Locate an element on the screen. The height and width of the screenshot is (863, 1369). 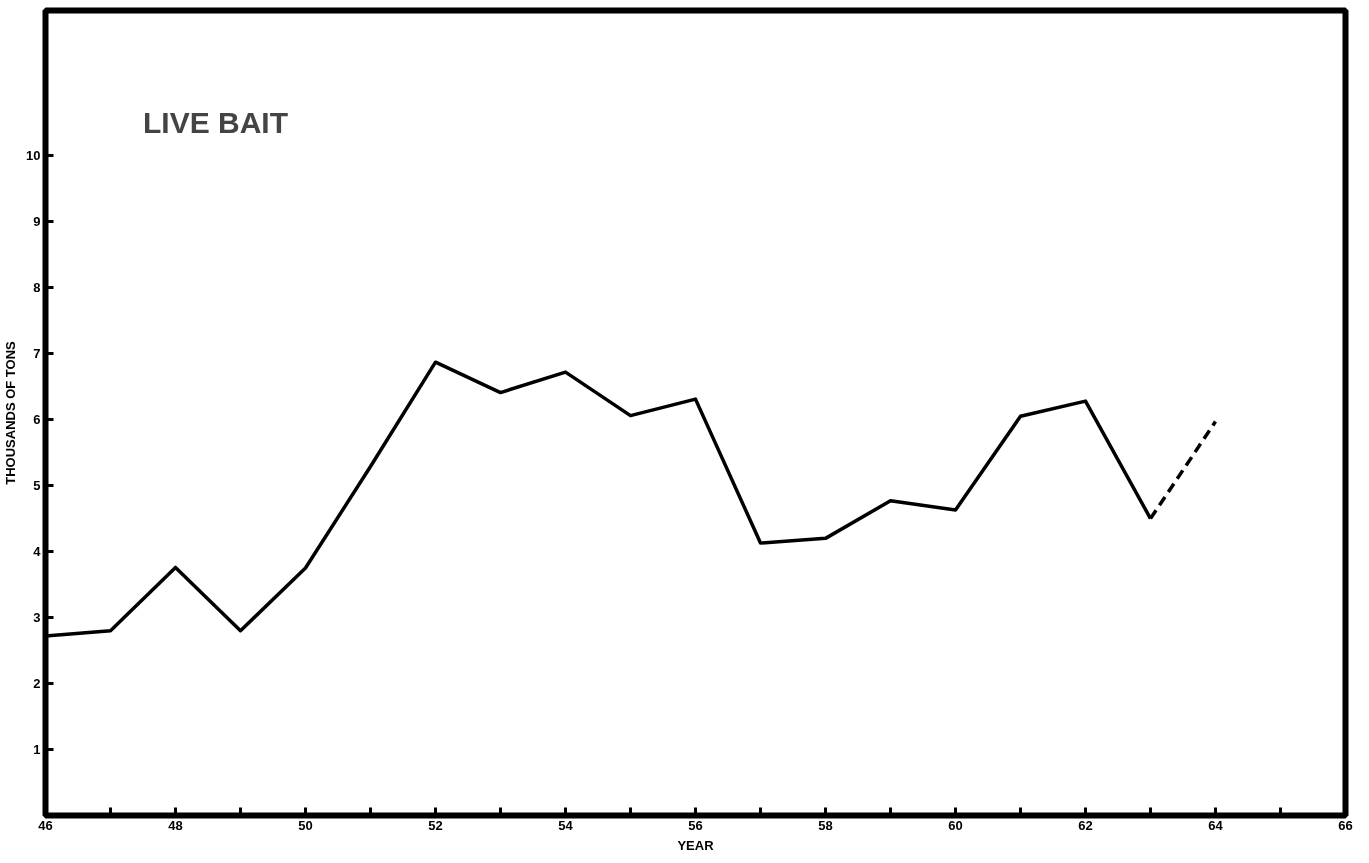
y-tick-label: 6 is located at coordinates (37, 420).